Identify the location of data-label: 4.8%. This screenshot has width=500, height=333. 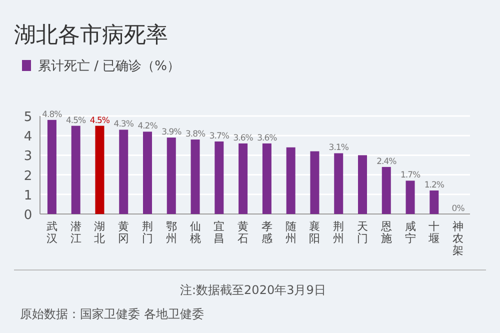
(52, 115).